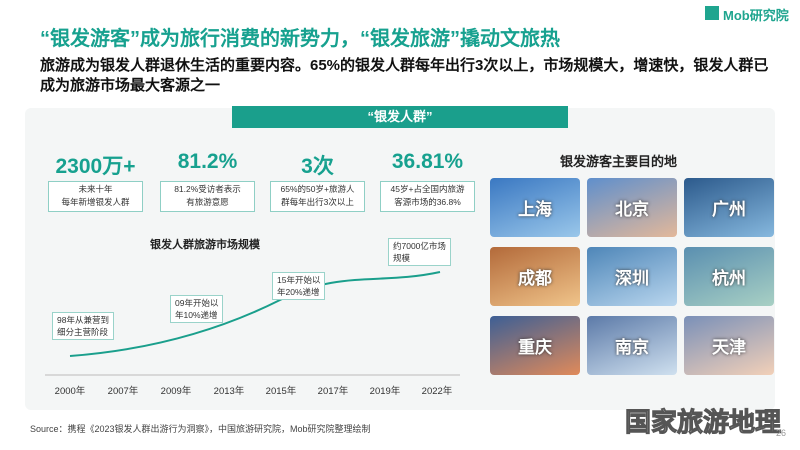  Describe the element at coordinates (427, 196) in the screenshot. I see `stat-box: 45岁+占全国内旅游 客源市场的36.8%` at that location.